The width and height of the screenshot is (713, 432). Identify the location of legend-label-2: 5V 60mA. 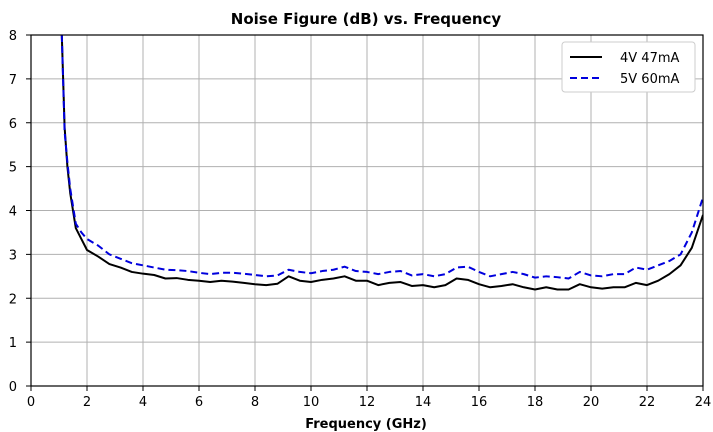
(650, 79).